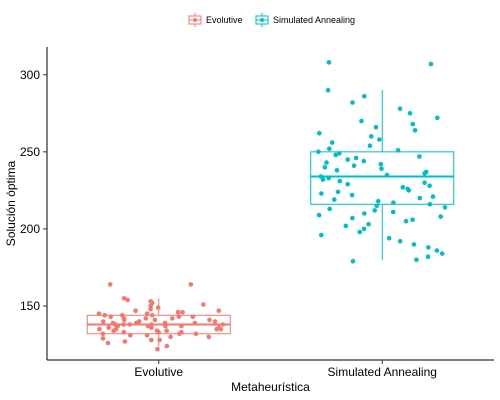  What do you see at coordinates (314, 20) in the screenshot?
I see `legend-label: Simulated Annealing` at bounding box center [314, 20].